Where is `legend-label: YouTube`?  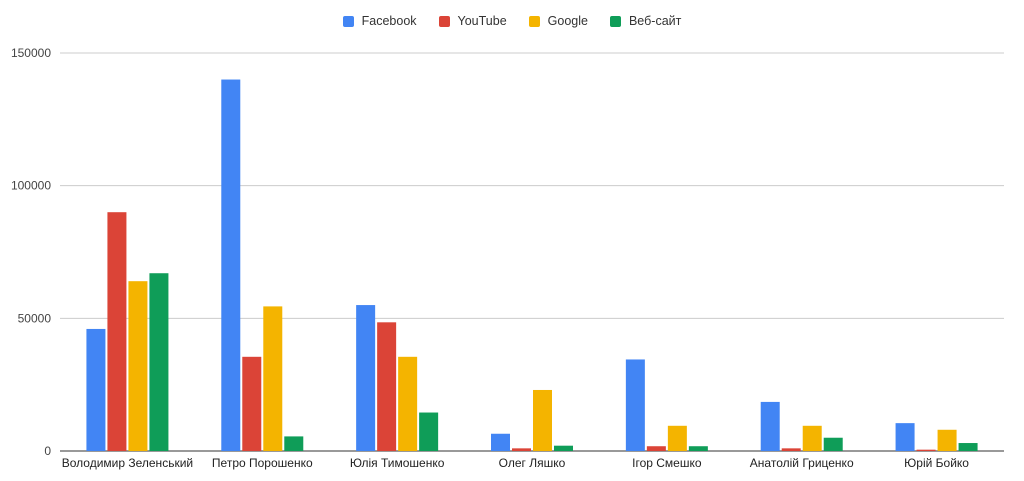
legend-label: YouTube is located at coordinates (482, 21).